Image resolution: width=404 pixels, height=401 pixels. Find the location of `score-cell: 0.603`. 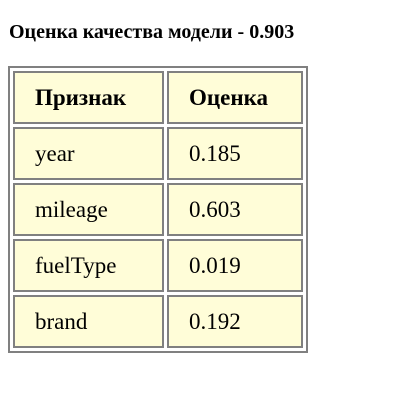

score-cell: 0.603 is located at coordinates (235, 209).